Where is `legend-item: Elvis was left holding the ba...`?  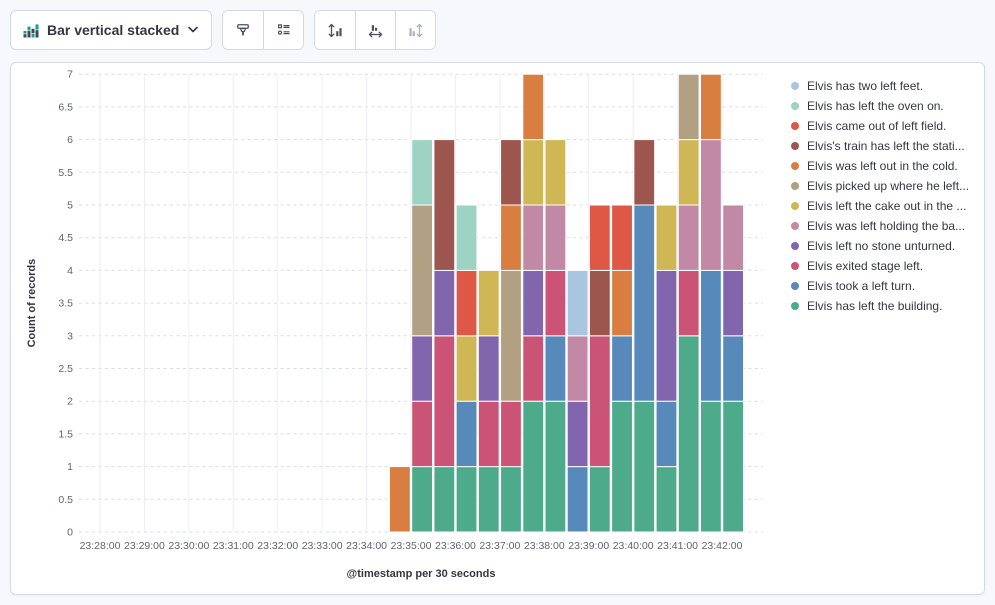
legend-item: Elvis was left holding the ba... is located at coordinates (886, 226).